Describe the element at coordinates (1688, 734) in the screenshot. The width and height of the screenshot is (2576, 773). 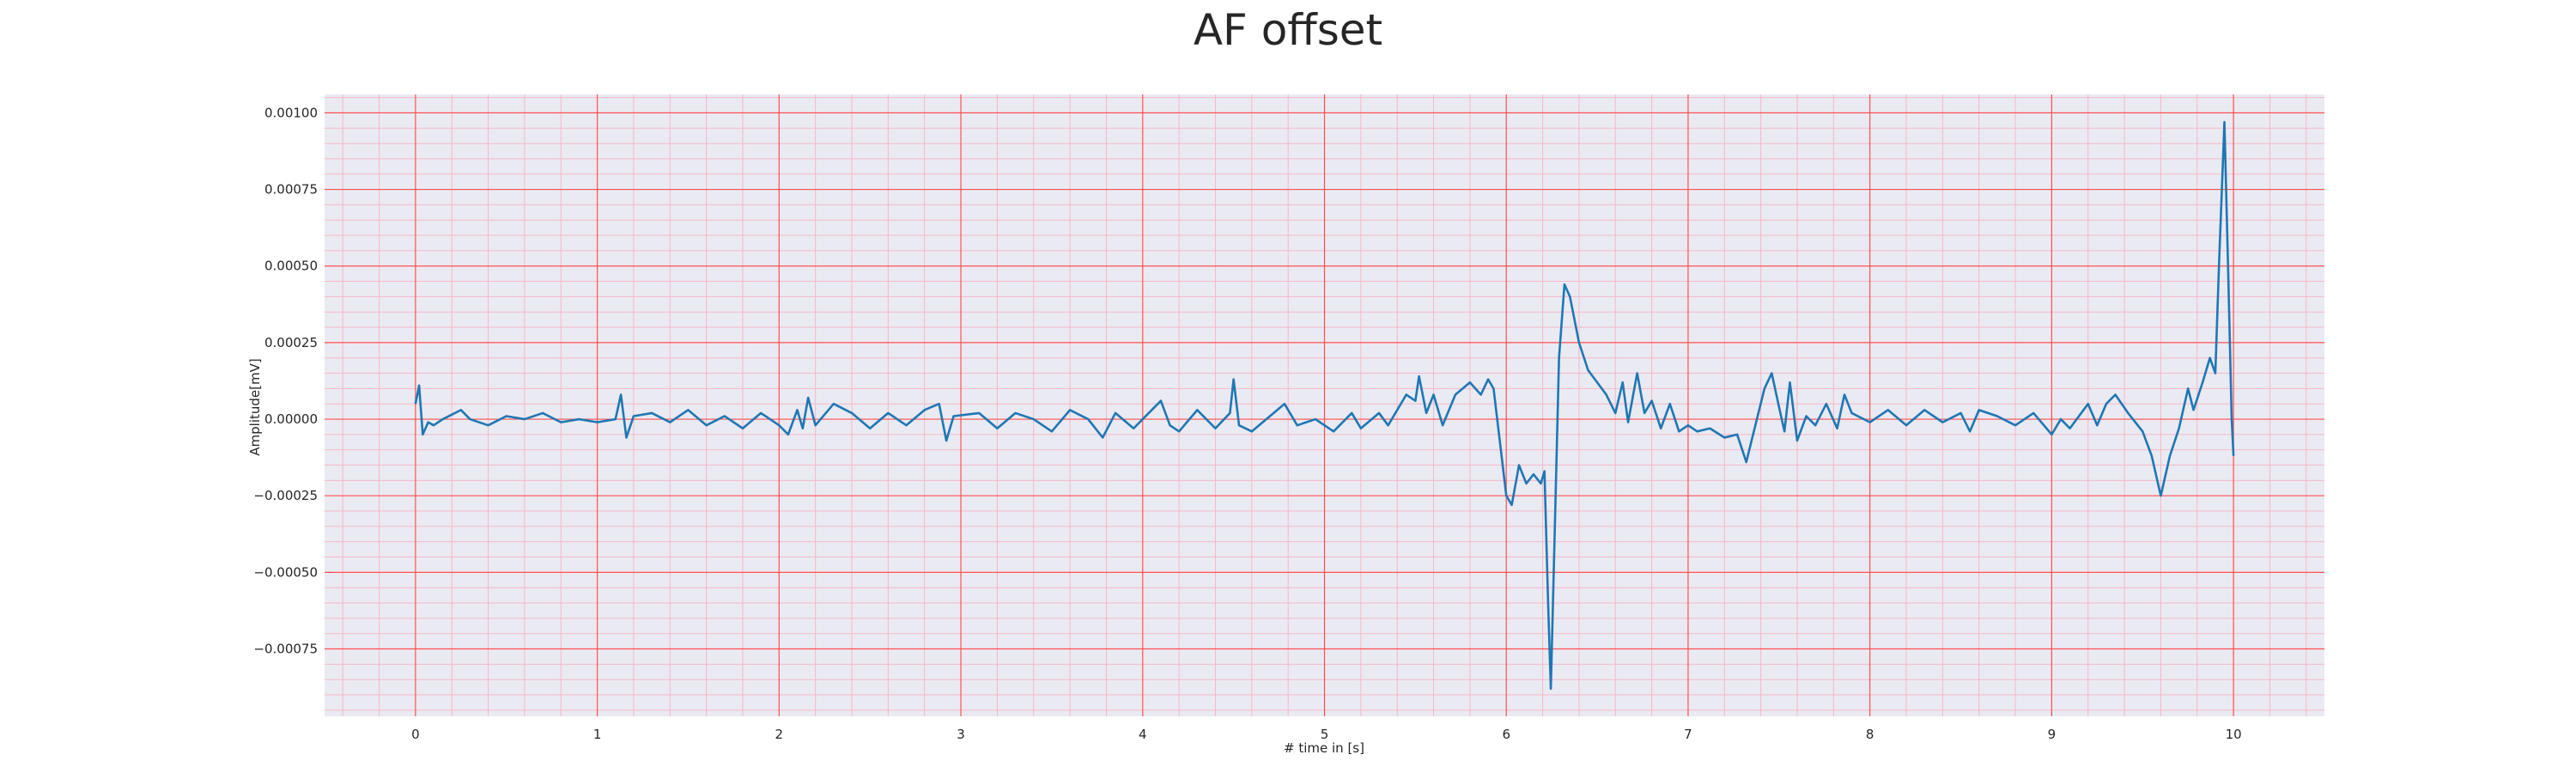
I see `x-tick-label: 7` at that location.